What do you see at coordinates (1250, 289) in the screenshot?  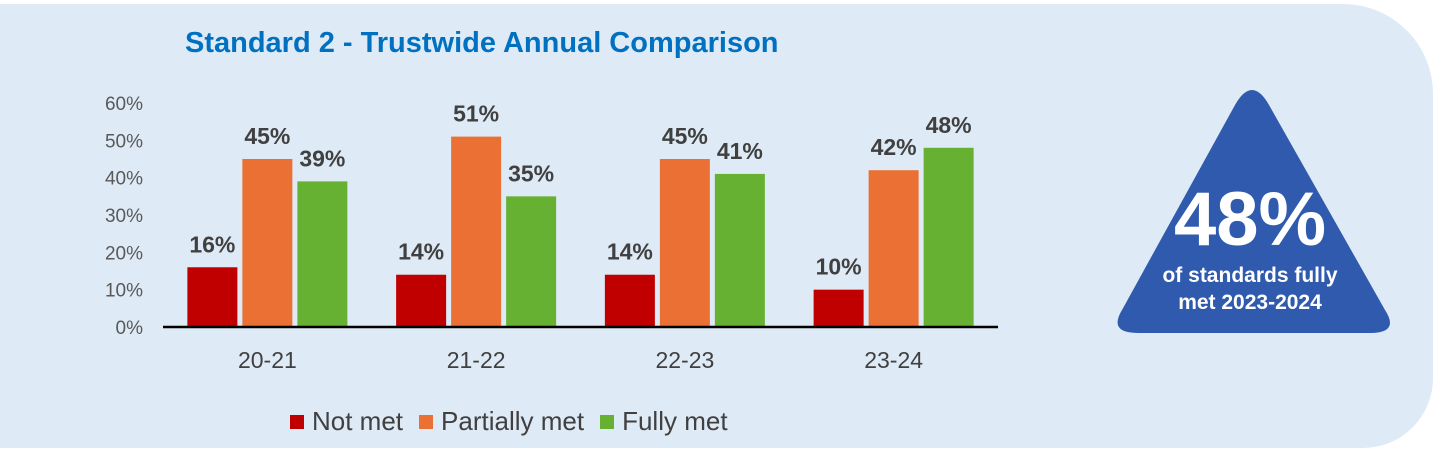 I see `badge-caption: of standards fully met 2023-2024` at bounding box center [1250, 289].